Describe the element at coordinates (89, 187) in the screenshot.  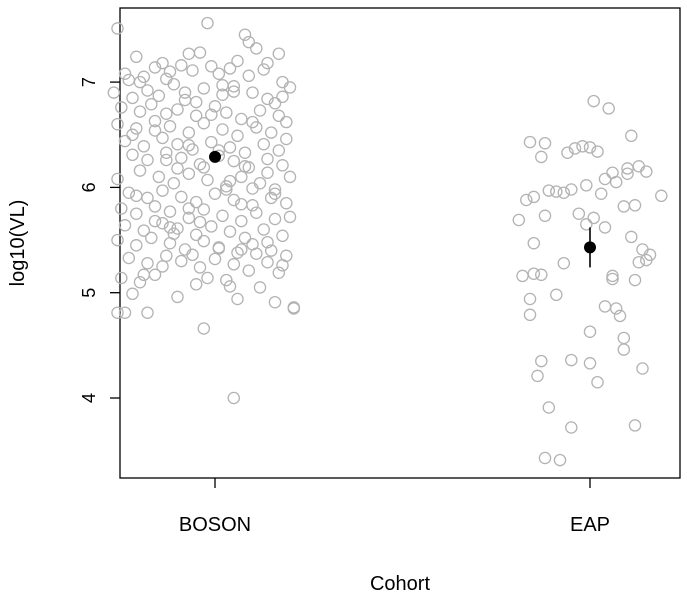
I see `y-tick-label: 6` at that location.